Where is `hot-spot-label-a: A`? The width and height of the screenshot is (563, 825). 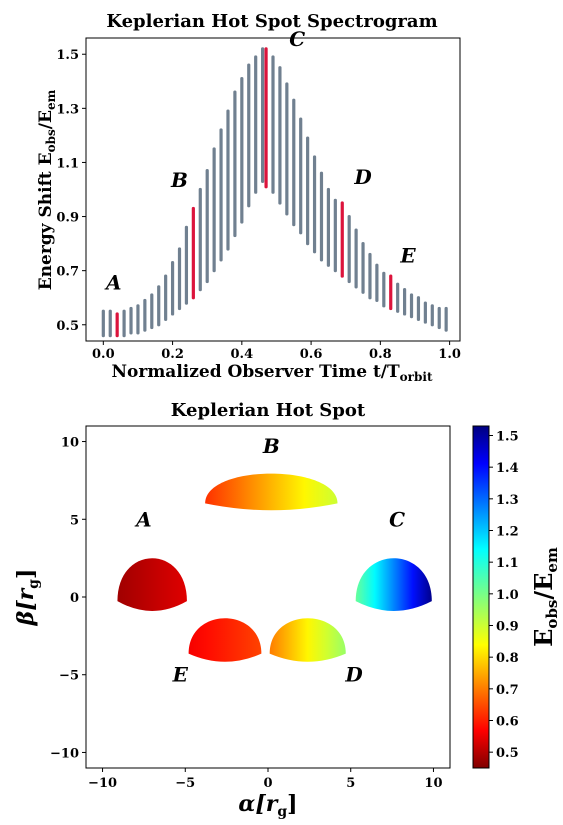 hot-spot-label-a: A is located at coordinates (143, 519).